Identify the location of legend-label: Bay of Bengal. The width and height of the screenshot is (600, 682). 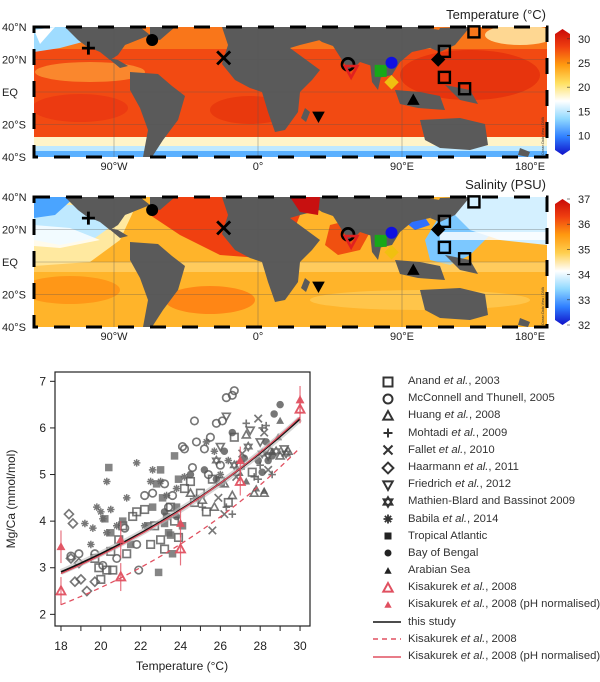
(443, 553).